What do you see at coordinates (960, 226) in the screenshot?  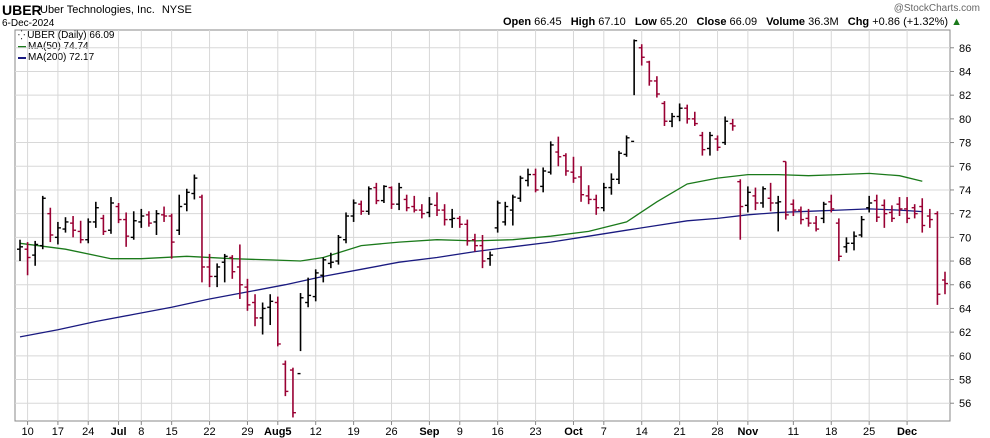 I see `y-axis: 56 58 60 62 64 66 68 70 72 74 76 78 80 82 84 86` at bounding box center [960, 226].